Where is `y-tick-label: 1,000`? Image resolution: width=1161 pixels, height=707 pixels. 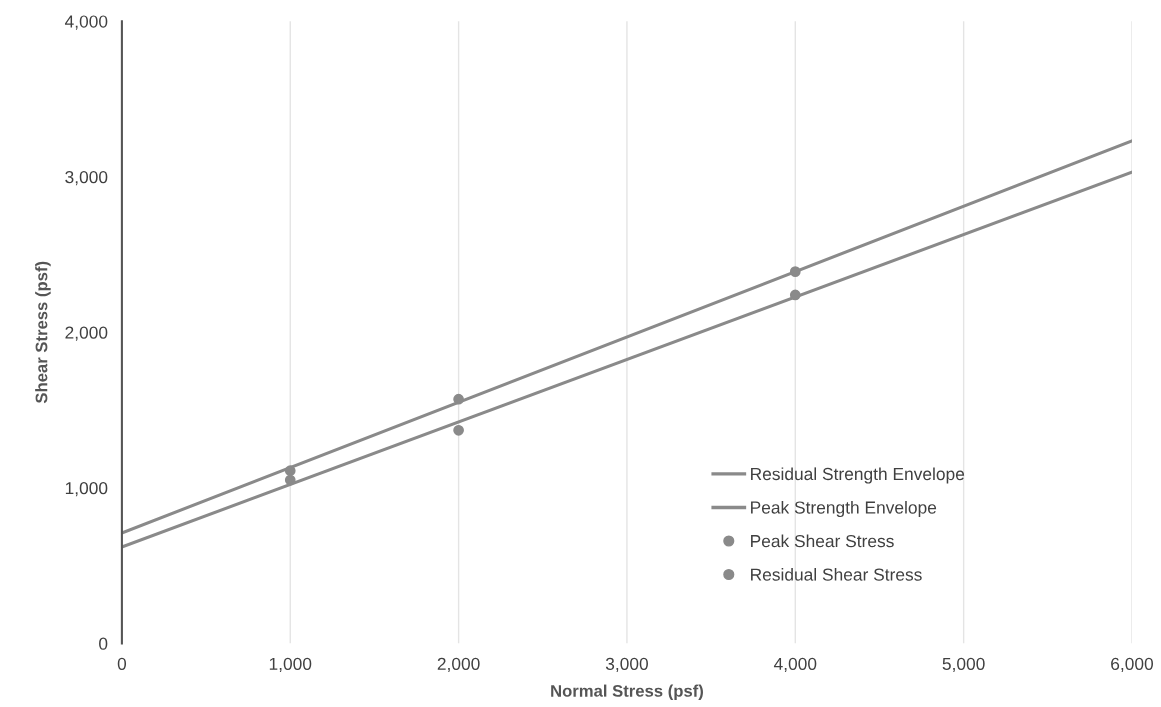 y-tick-label: 1,000 is located at coordinates (86, 489).